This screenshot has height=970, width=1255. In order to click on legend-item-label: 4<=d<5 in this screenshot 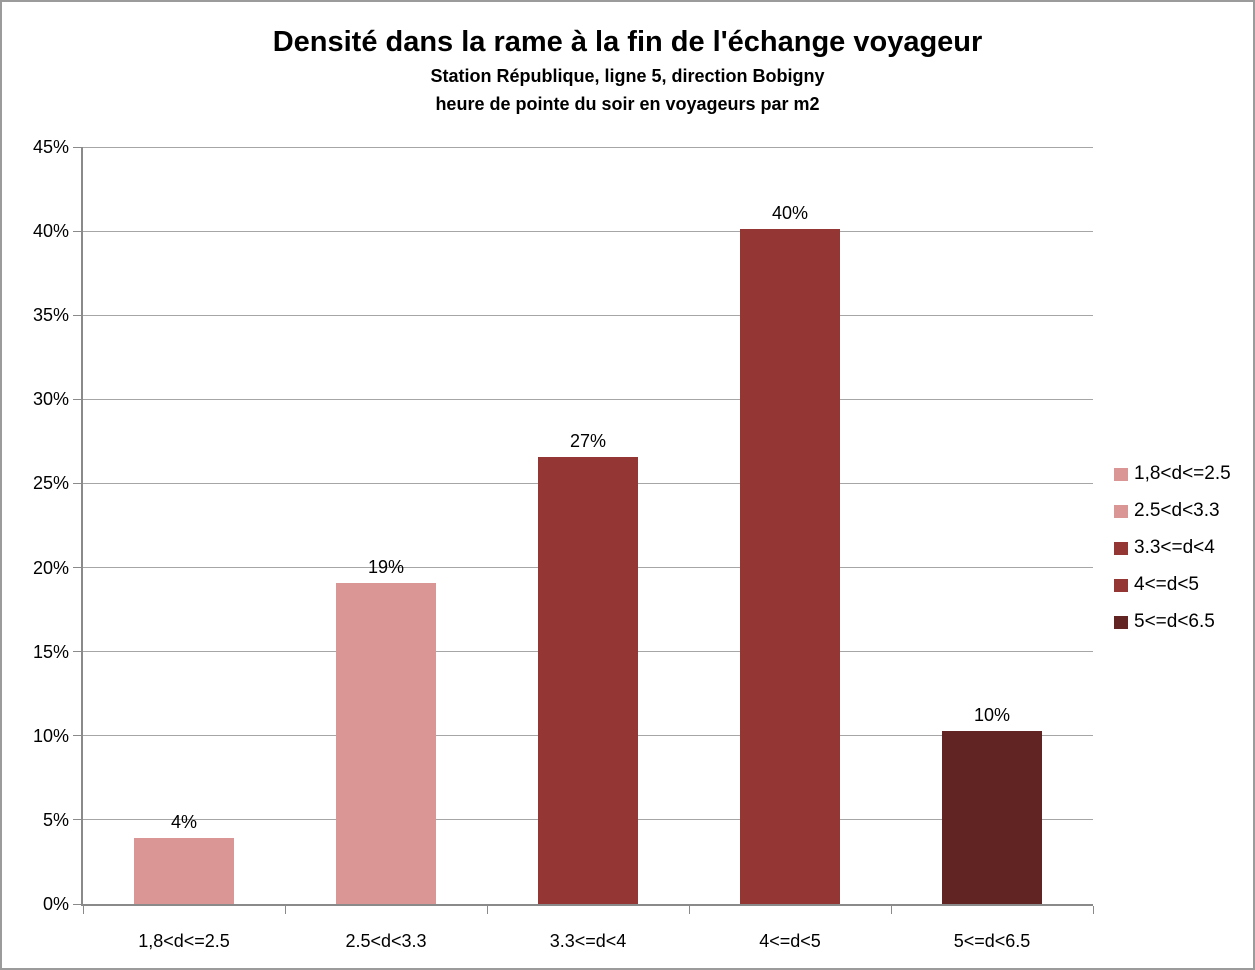, I will do `click(1166, 584)`.